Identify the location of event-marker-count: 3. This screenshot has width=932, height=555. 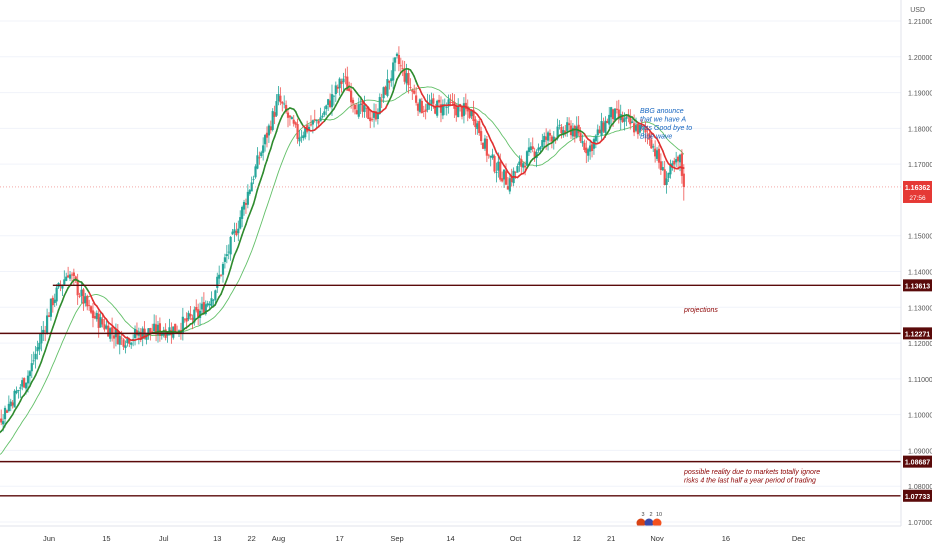
(642, 515).